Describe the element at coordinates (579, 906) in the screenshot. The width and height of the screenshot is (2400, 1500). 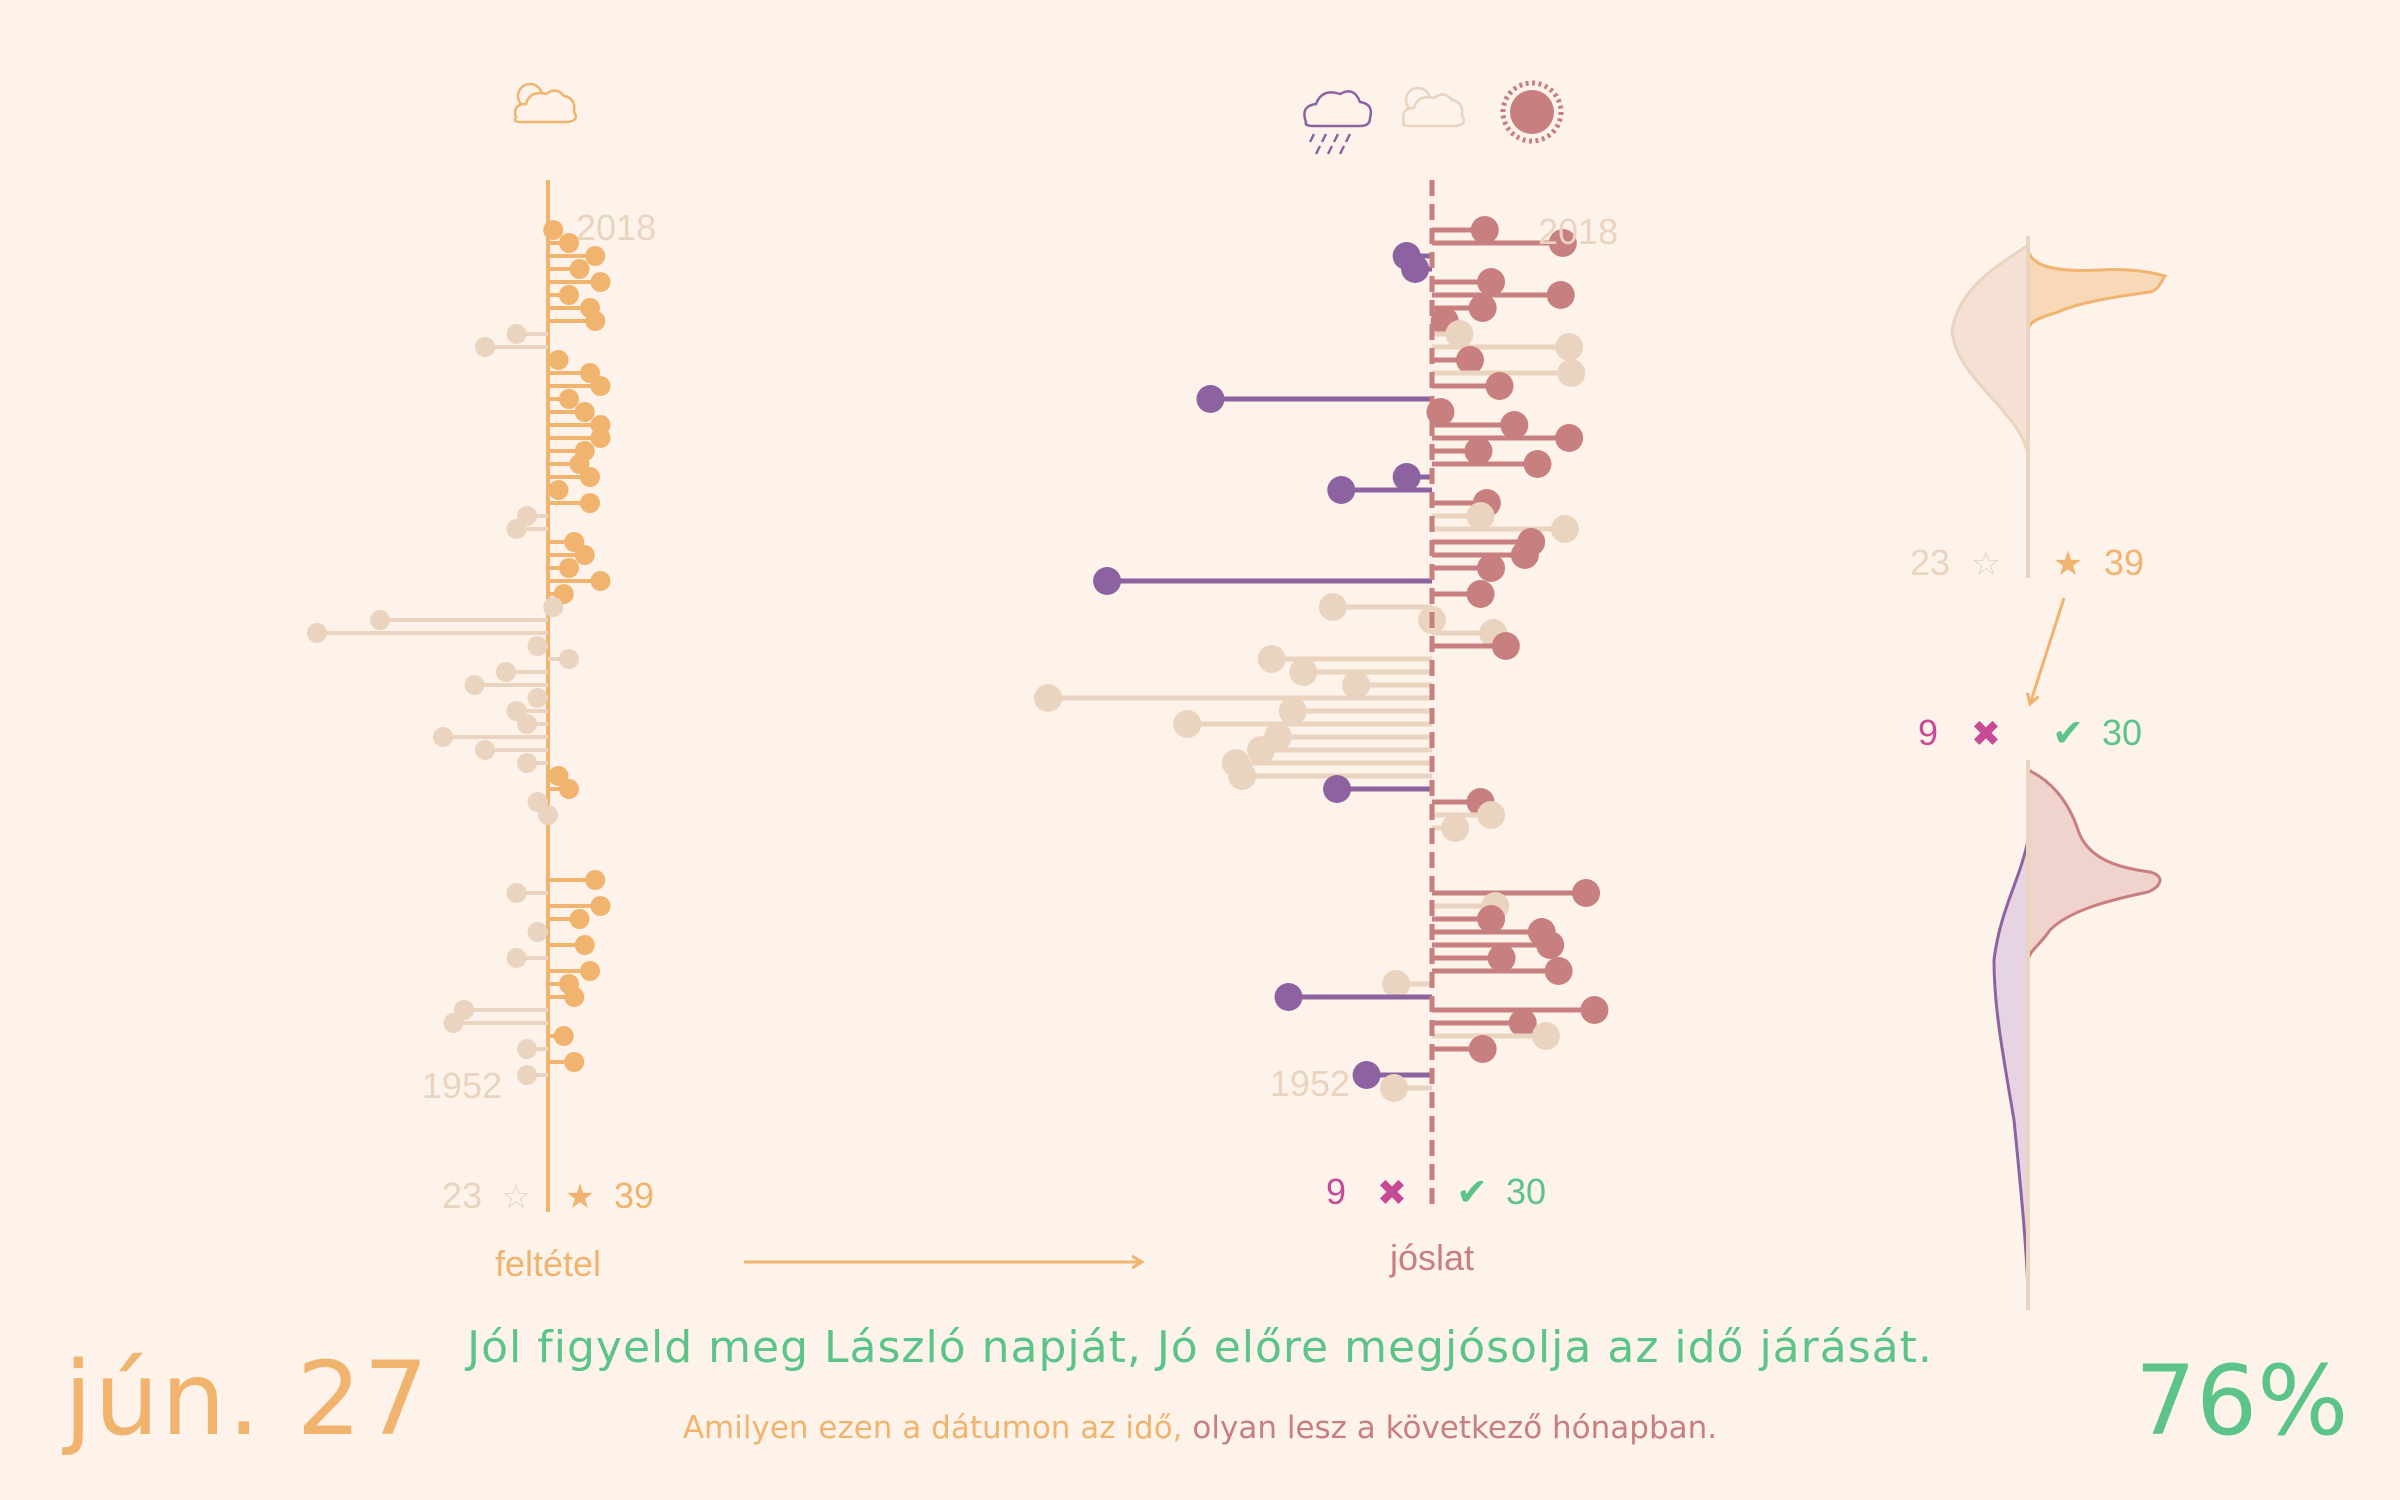
I see `lollipop-condition-1966` at that location.